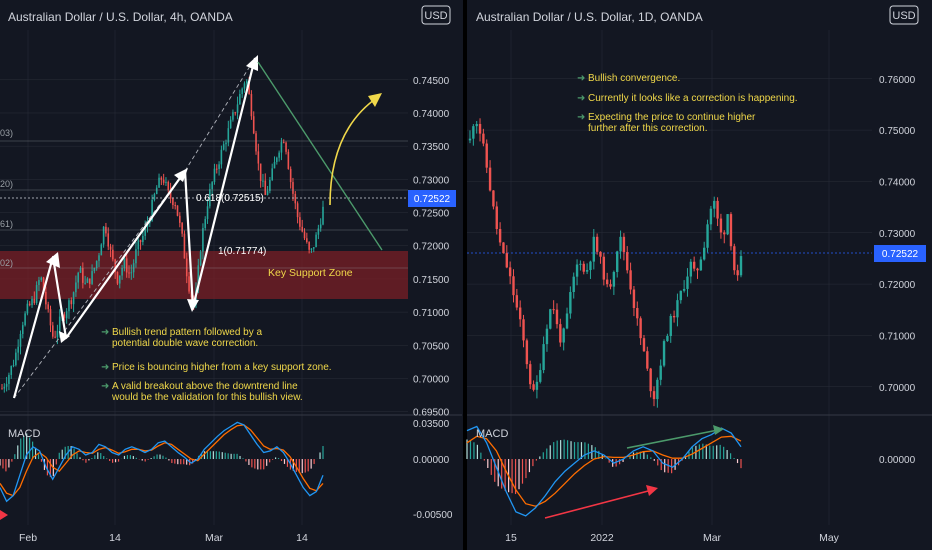  I want to click on fib-label: 20), so click(6, 184).